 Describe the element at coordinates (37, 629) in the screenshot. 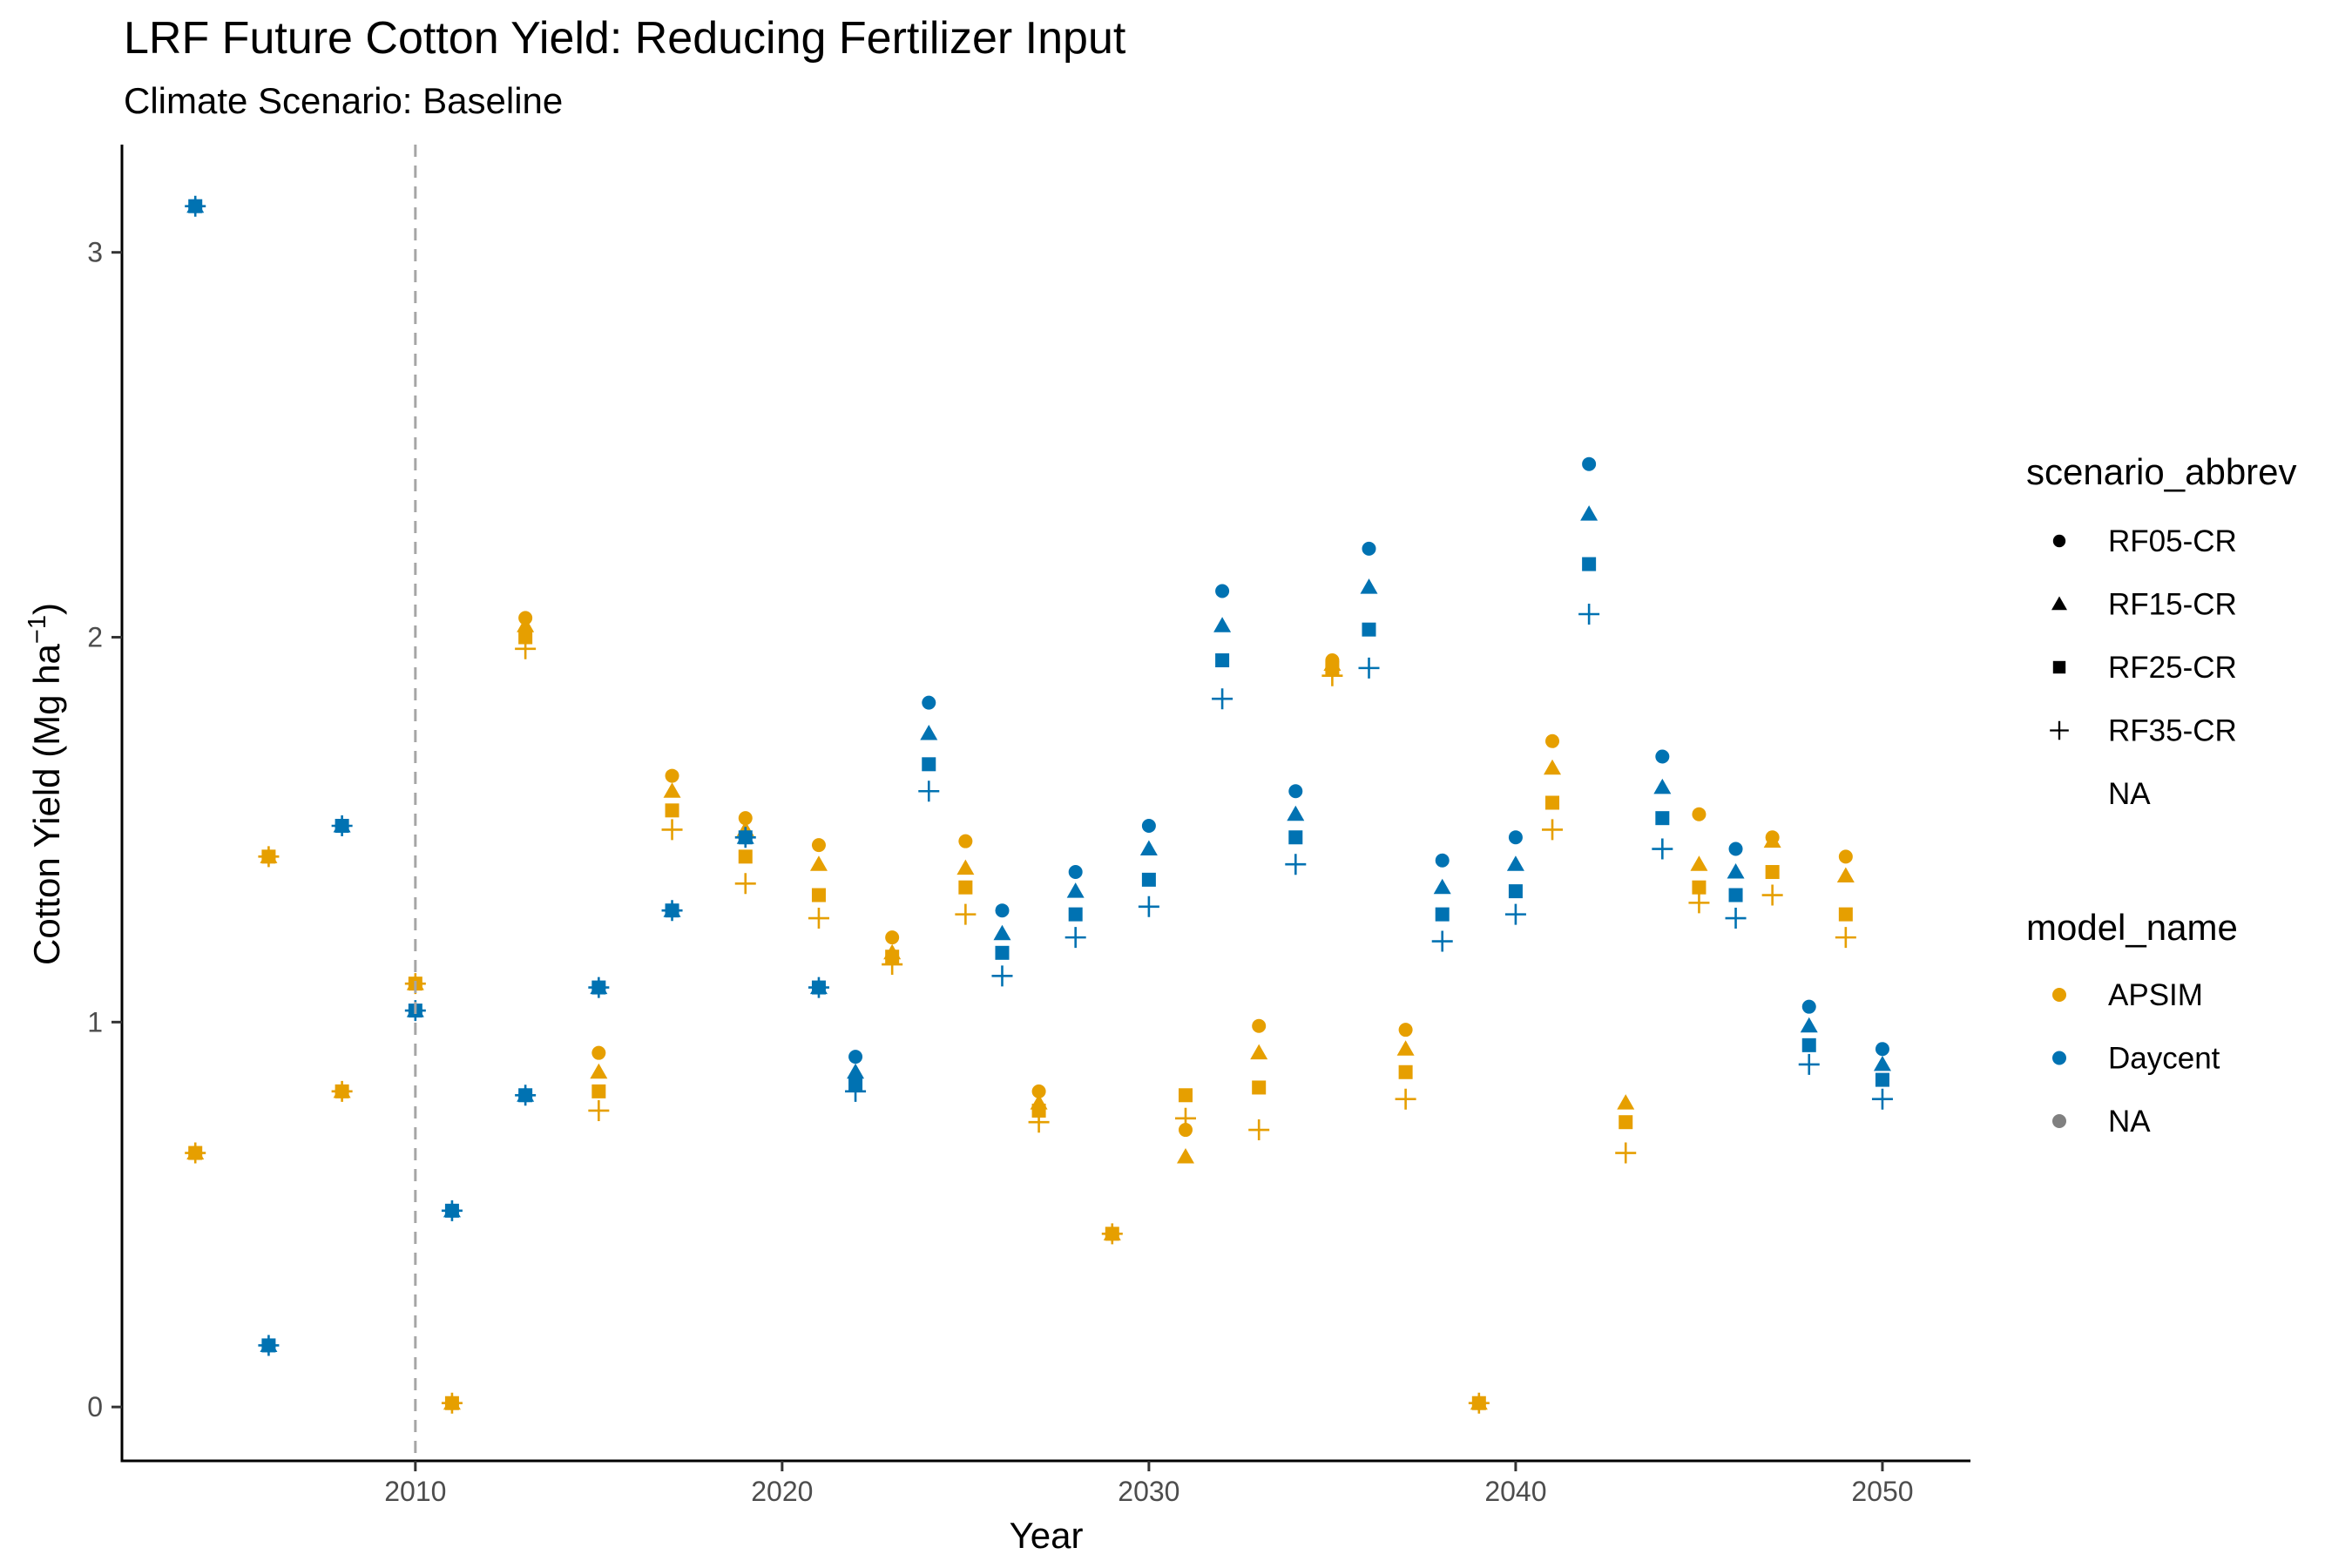

I see `y-axis-label-superscript: −1` at that location.